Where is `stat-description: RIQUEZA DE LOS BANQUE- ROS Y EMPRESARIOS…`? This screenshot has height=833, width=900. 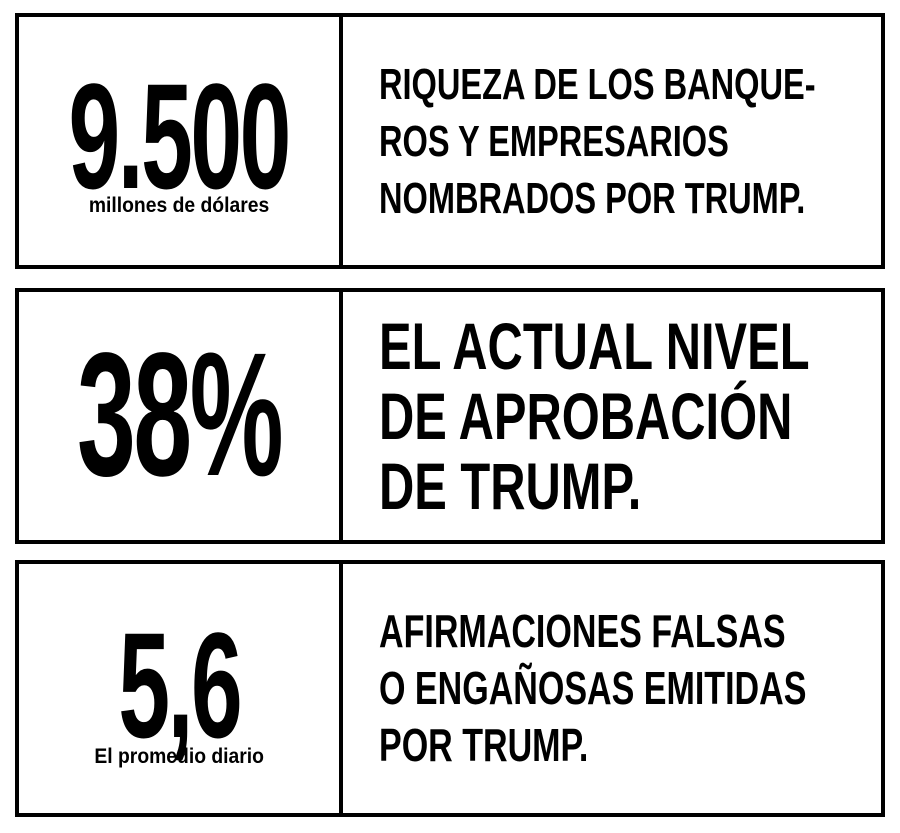 stat-description: RIQUEZA DE LOS BANQUE- ROS Y EMPRESARIOS… is located at coordinates (597, 141).